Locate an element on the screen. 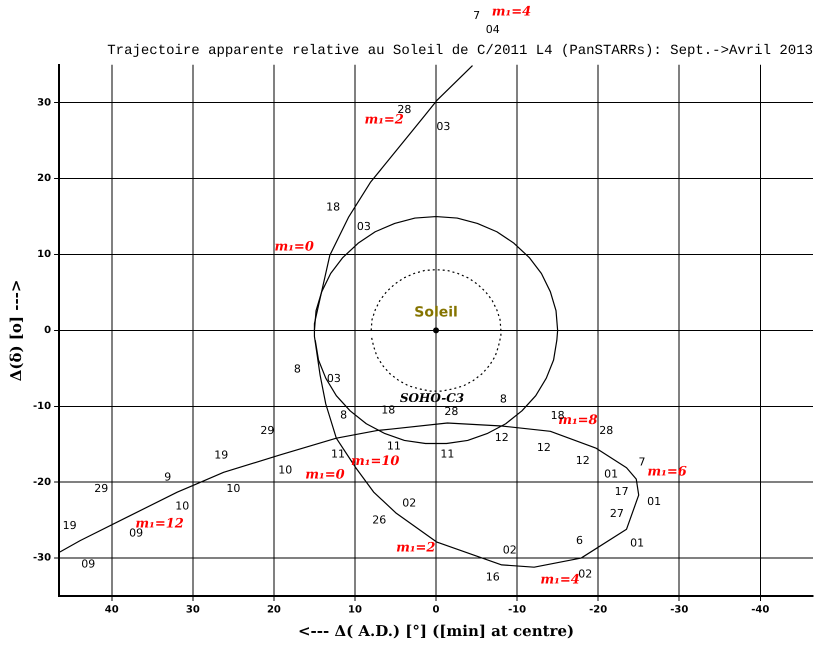 The image size is (837, 649). annotation: 27 is located at coordinates (617, 513).